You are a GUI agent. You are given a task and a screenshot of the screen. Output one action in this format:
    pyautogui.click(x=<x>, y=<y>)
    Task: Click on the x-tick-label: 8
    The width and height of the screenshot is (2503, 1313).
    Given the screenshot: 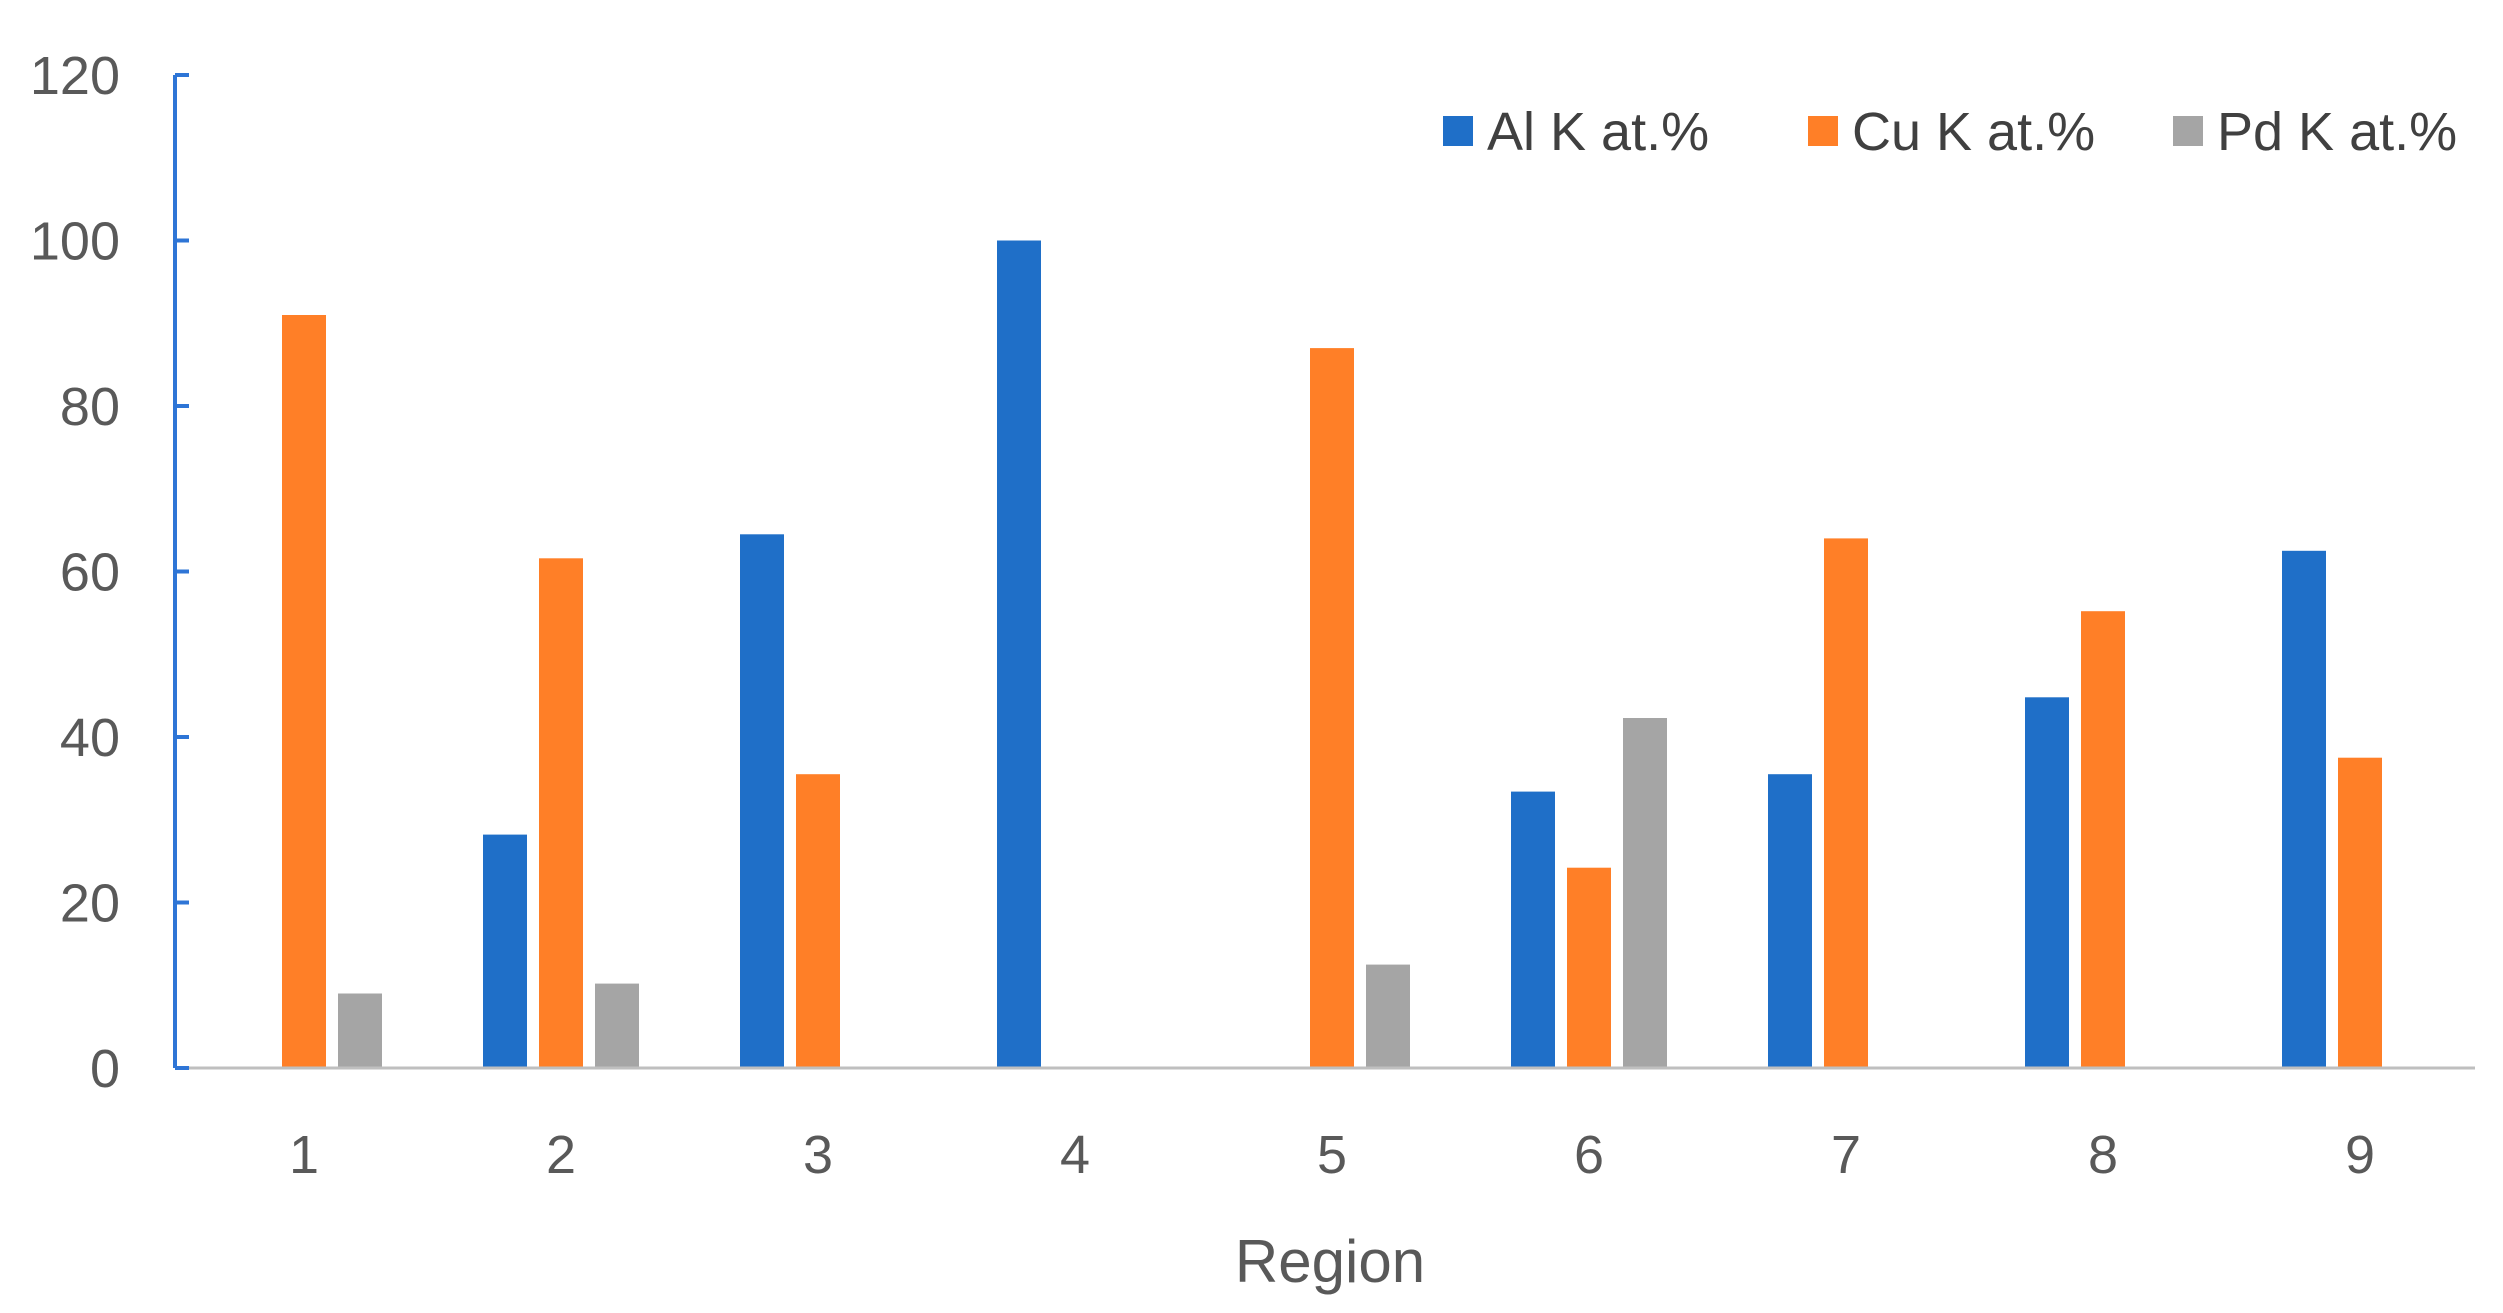 What is the action you would take?
    pyautogui.click(x=2103, y=1155)
    